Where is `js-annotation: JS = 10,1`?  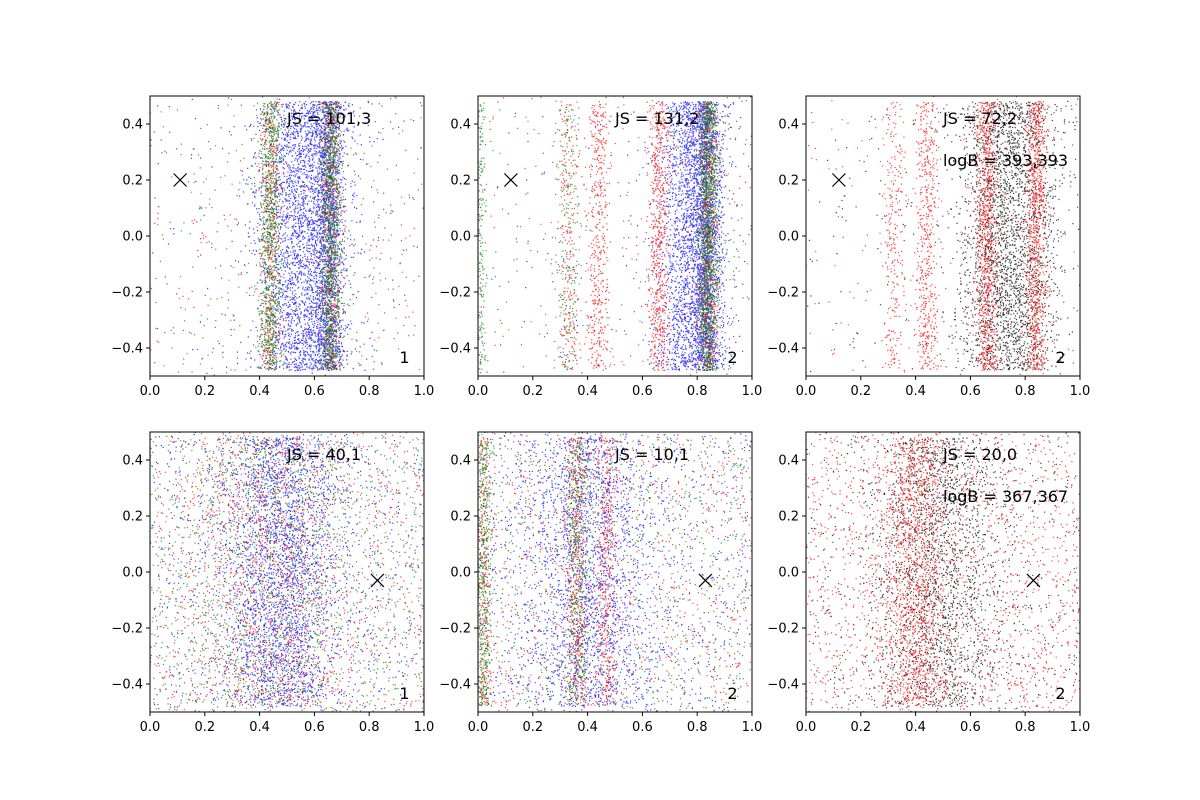 js-annotation: JS = 10,1 is located at coordinates (651, 454).